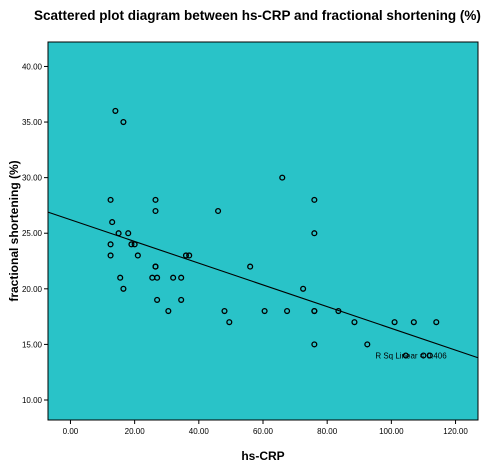 Image resolution: width=490 pixels, height=464 pixels. What do you see at coordinates (32, 400) in the screenshot?
I see `y-tick-label: 10.00` at bounding box center [32, 400].